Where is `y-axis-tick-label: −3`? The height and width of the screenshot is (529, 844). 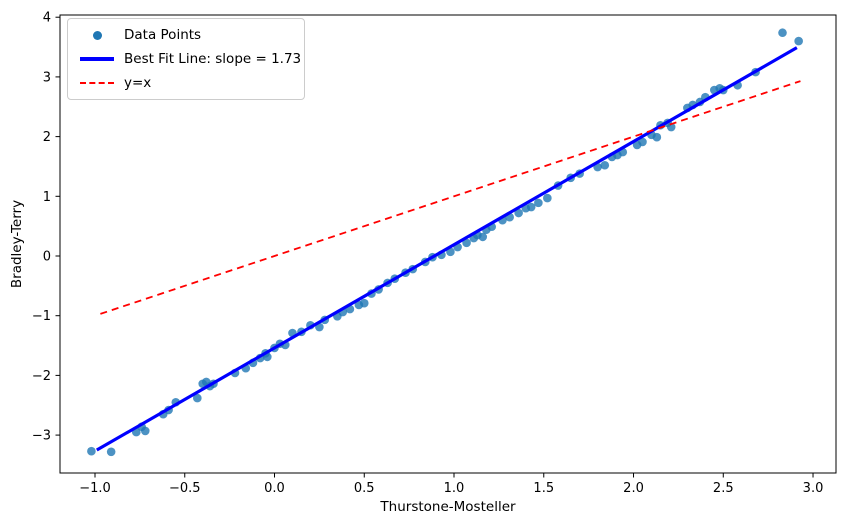 y-axis-tick-label: −3 is located at coordinates (41, 436).